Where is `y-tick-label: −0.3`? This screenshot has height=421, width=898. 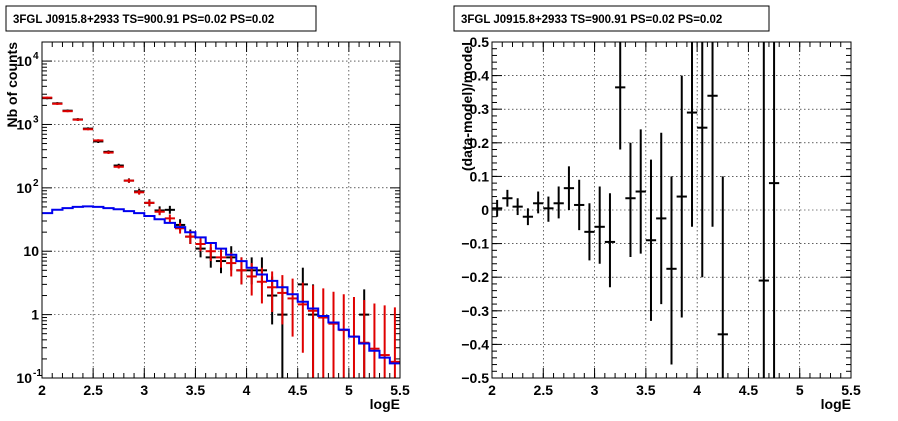
y-tick-label: −0.3 is located at coordinates (475, 311).